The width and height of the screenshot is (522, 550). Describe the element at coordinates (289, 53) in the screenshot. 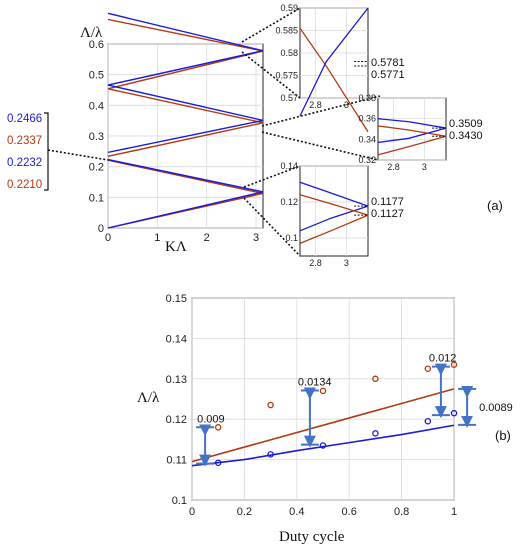

I see `inset-y-tick: 0.58` at that location.